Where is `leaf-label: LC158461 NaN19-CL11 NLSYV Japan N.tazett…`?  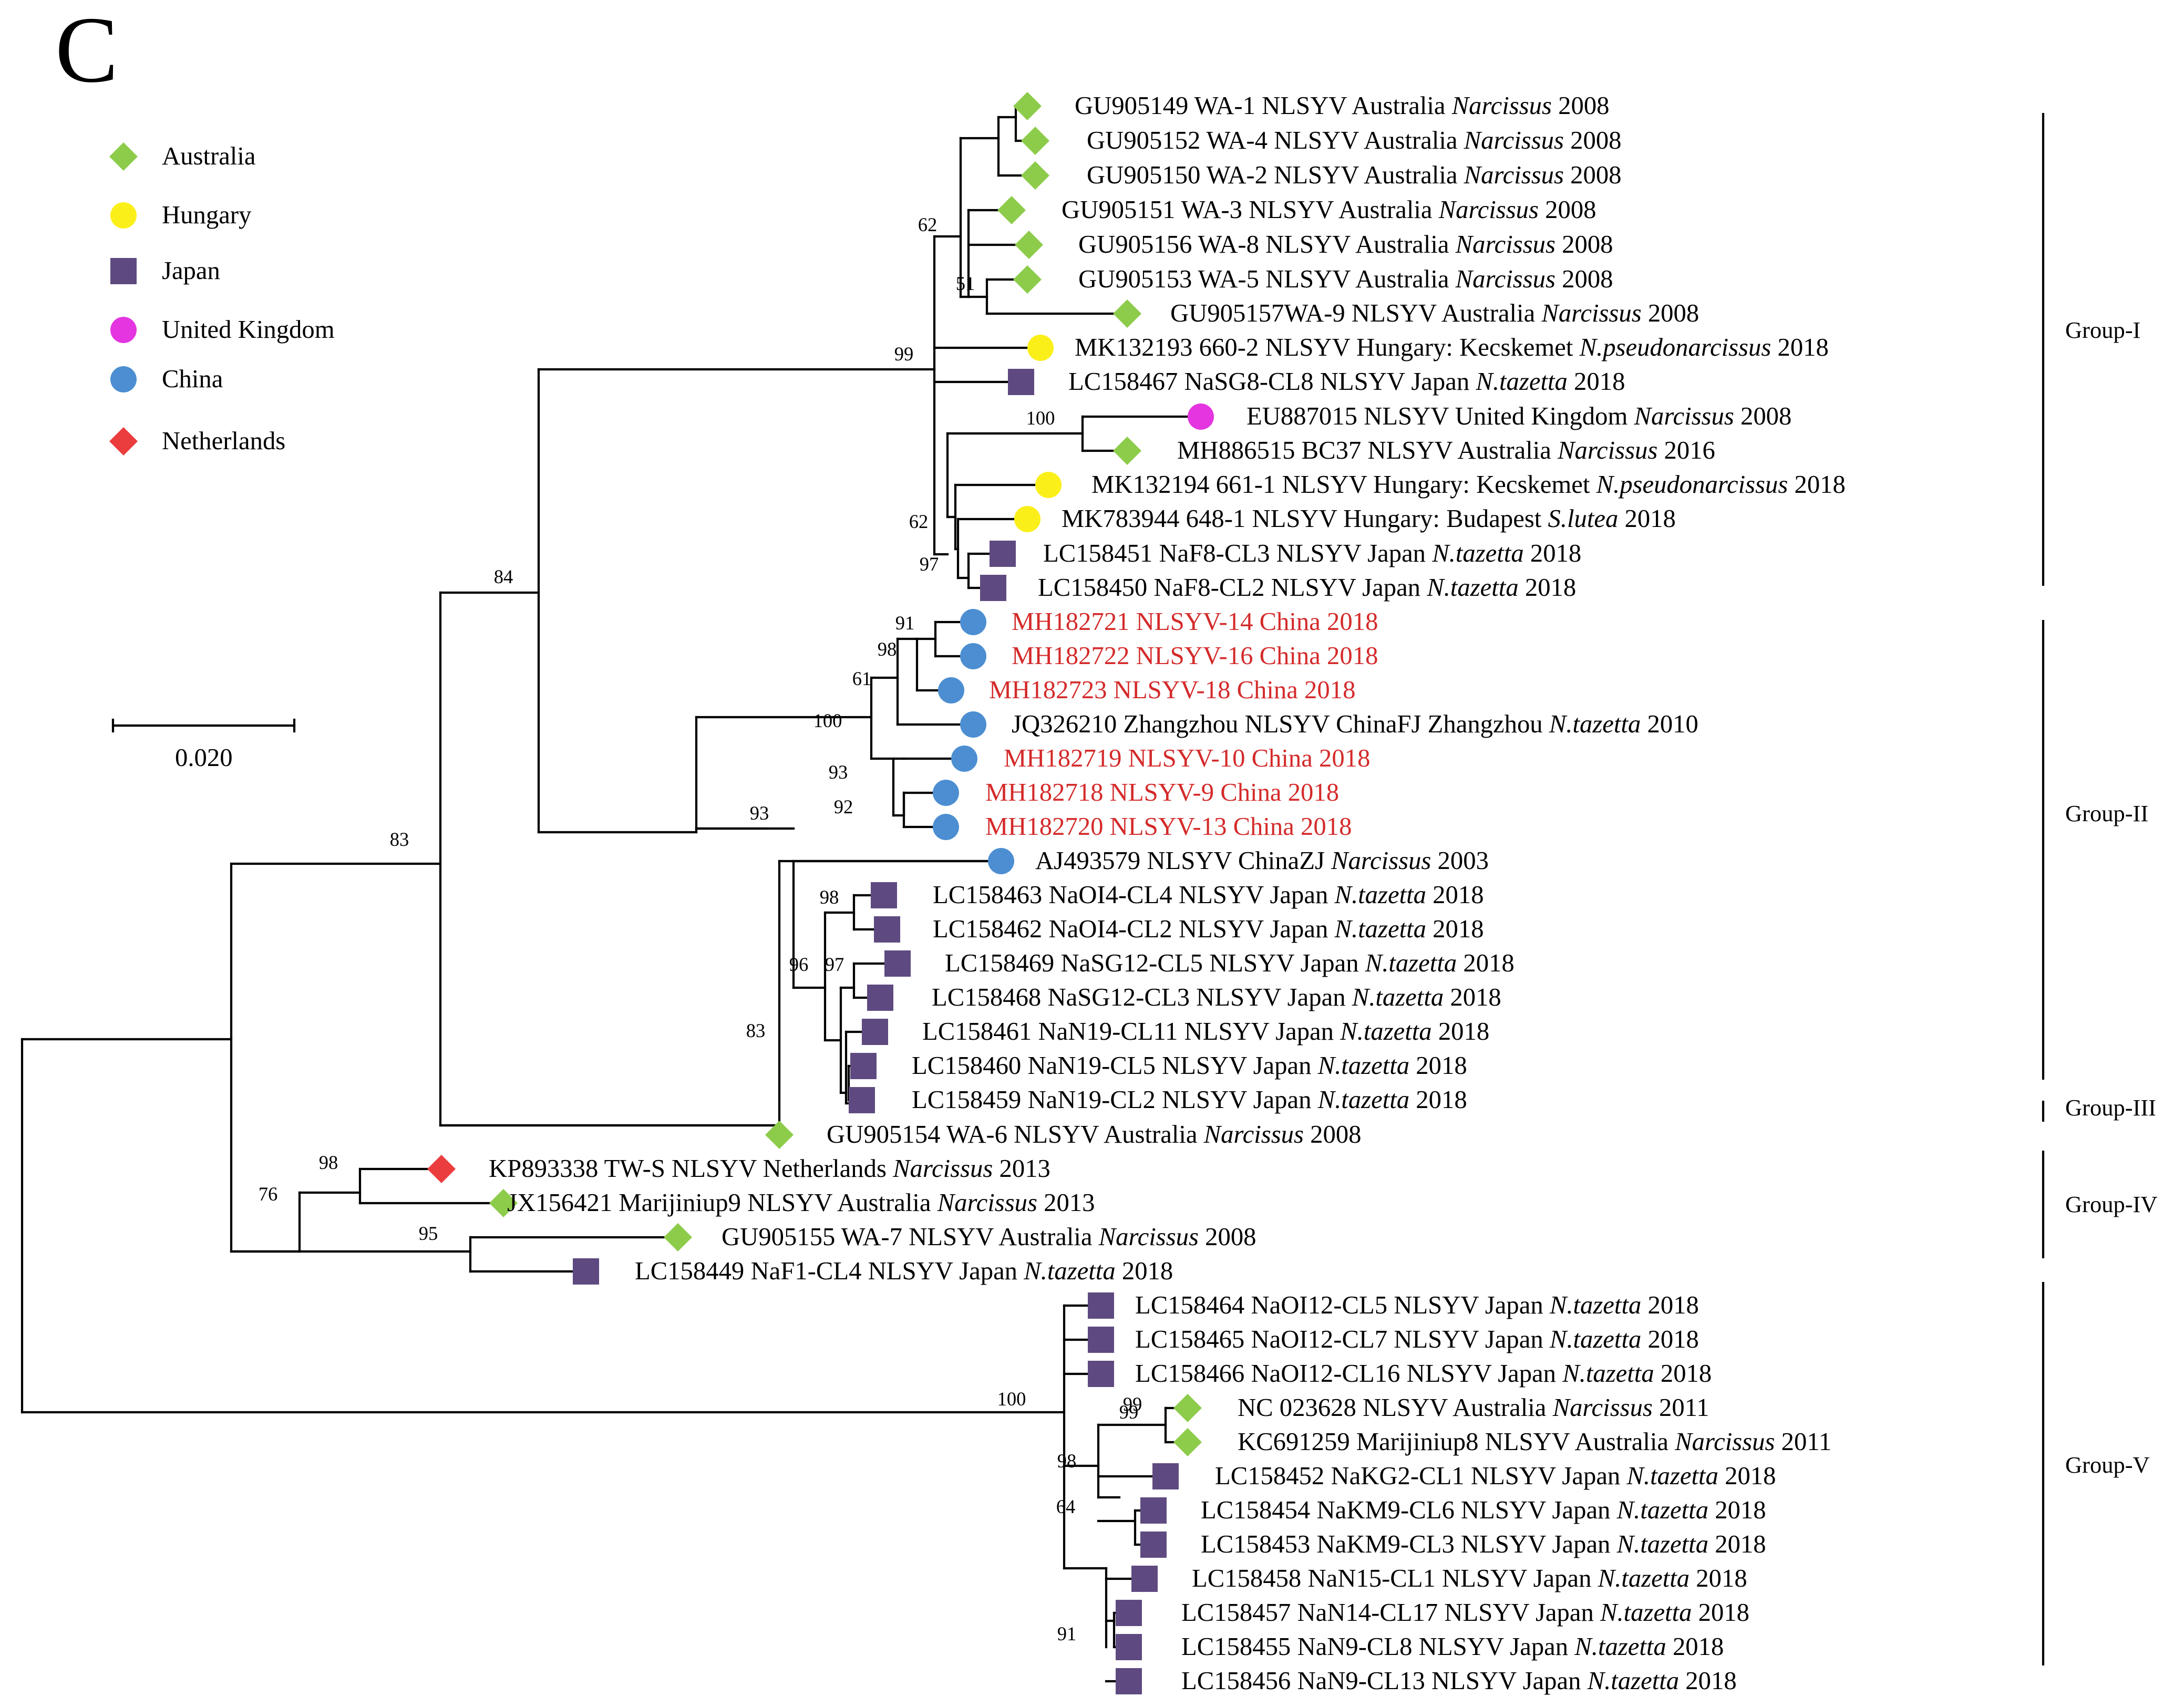 leaf-label: LC158461 NaN19-CL11 NLSYV Japan N.tazett… is located at coordinates (1205, 1031).